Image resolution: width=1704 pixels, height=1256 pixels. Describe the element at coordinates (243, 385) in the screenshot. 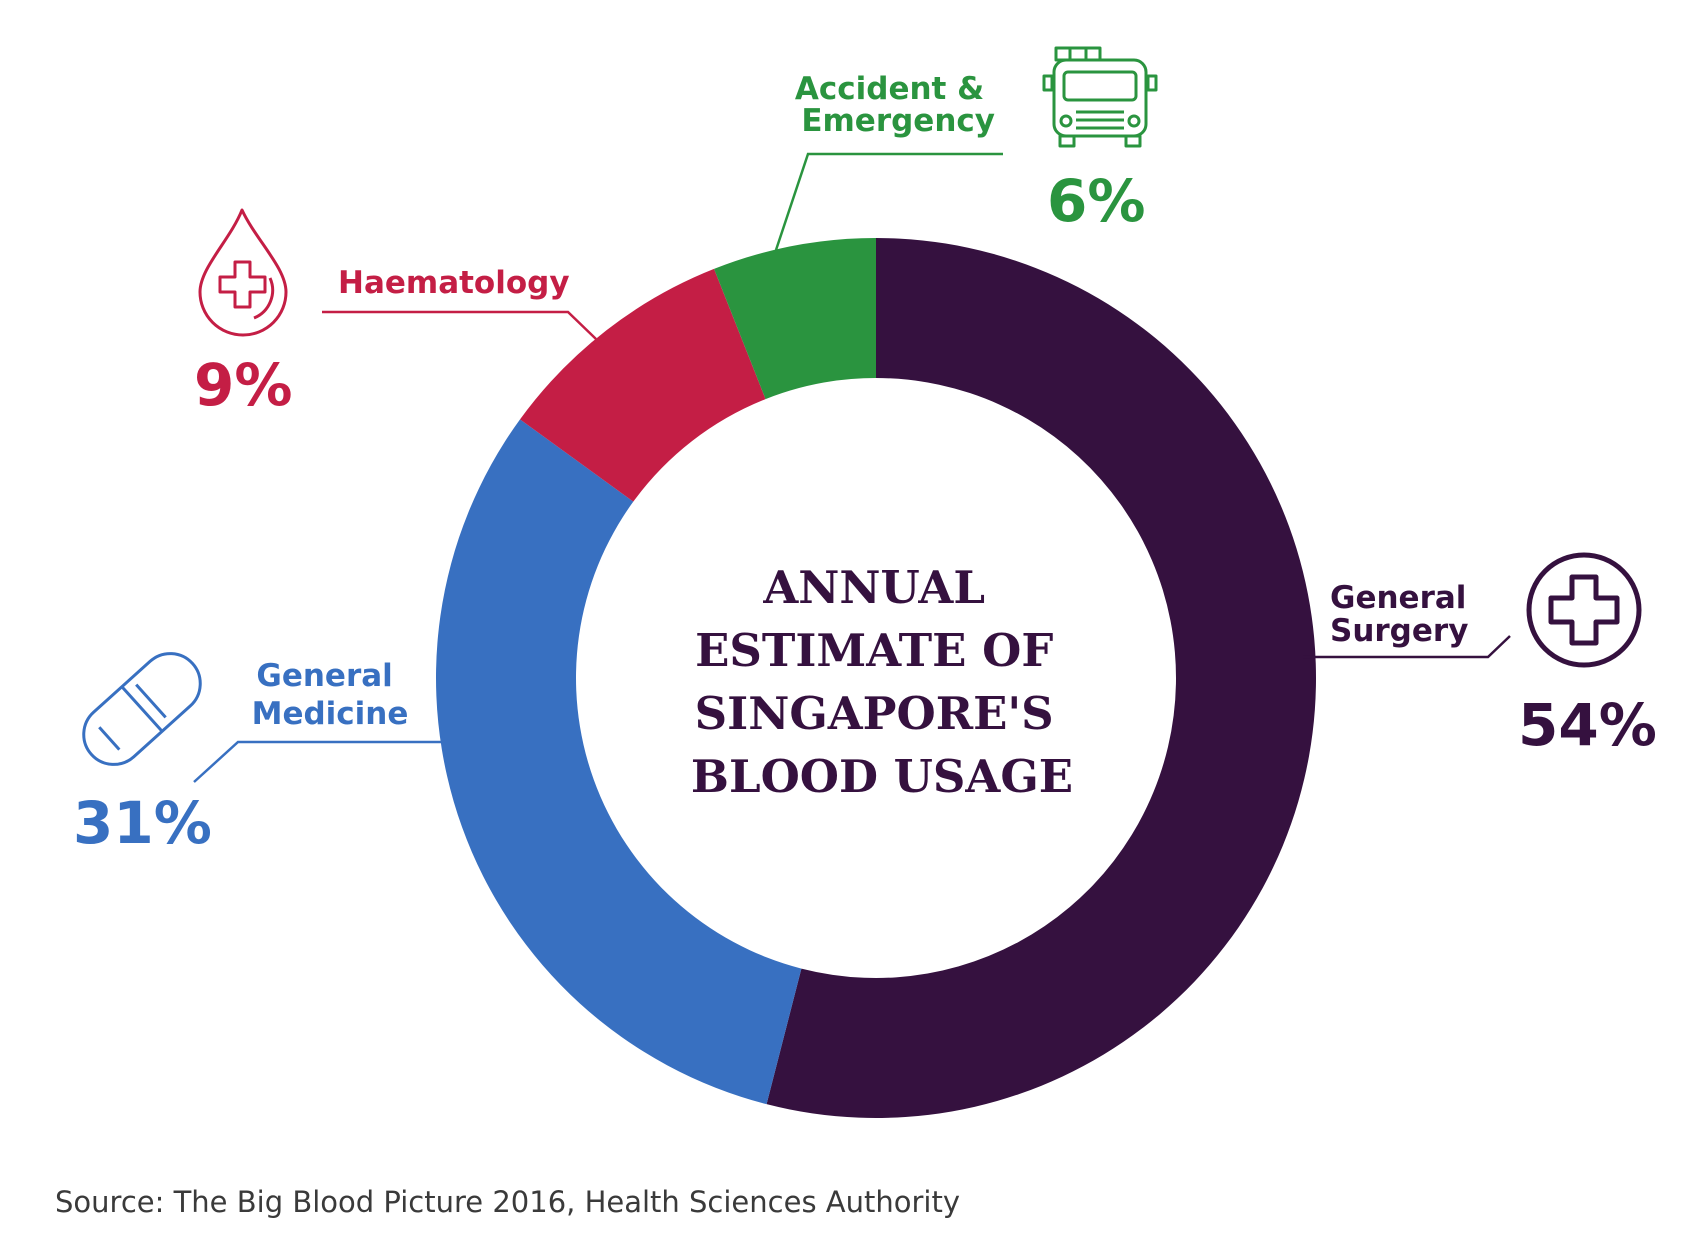

I see `slice-value-haematology: 9%` at that location.